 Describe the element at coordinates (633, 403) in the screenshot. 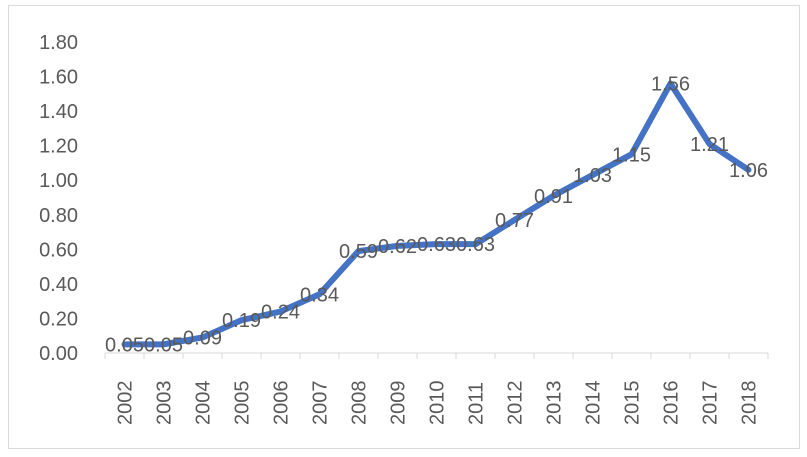

I see `x-tick-label: 2015` at that location.